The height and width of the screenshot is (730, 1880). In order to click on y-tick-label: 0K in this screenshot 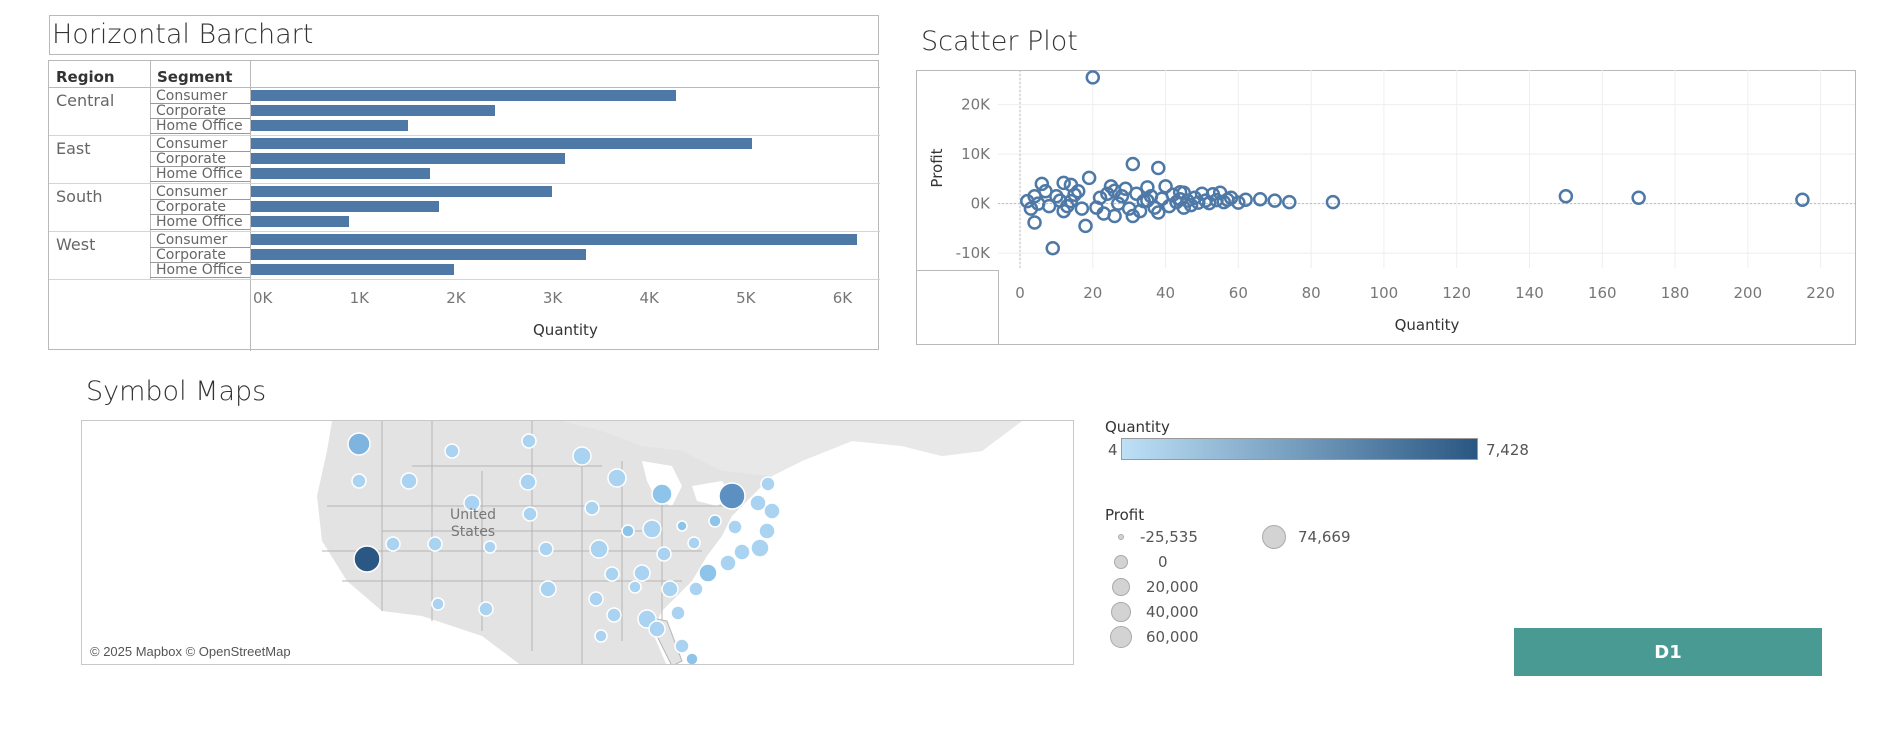, I will do `click(981, 204)`.